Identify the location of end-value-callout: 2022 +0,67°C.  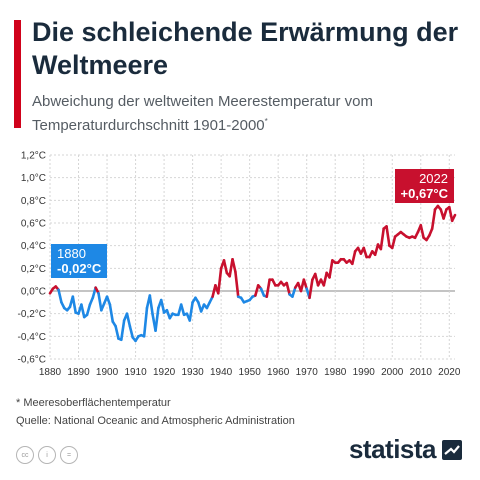
(424, 186).